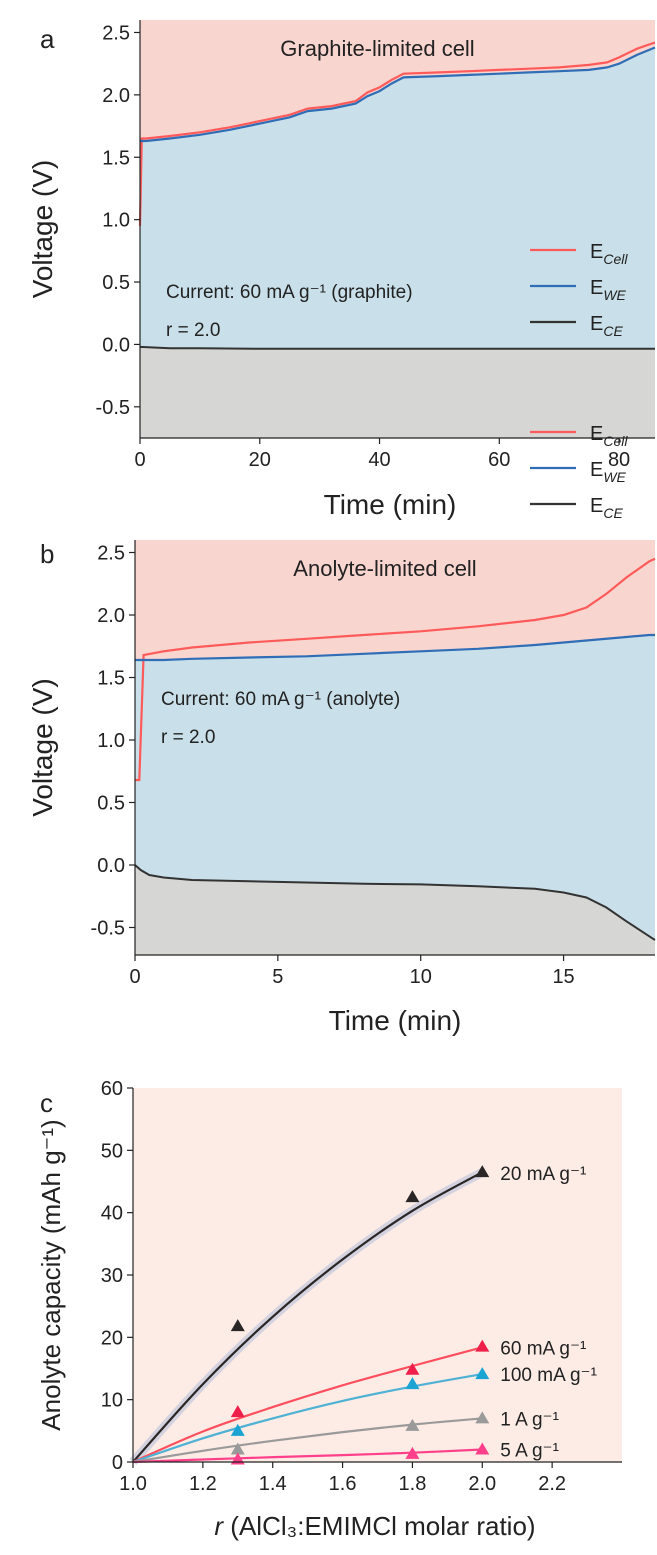  Describe the element at coordinates (112, 1276) in the screenshot. I see `y-tick-label: 30` at that location.